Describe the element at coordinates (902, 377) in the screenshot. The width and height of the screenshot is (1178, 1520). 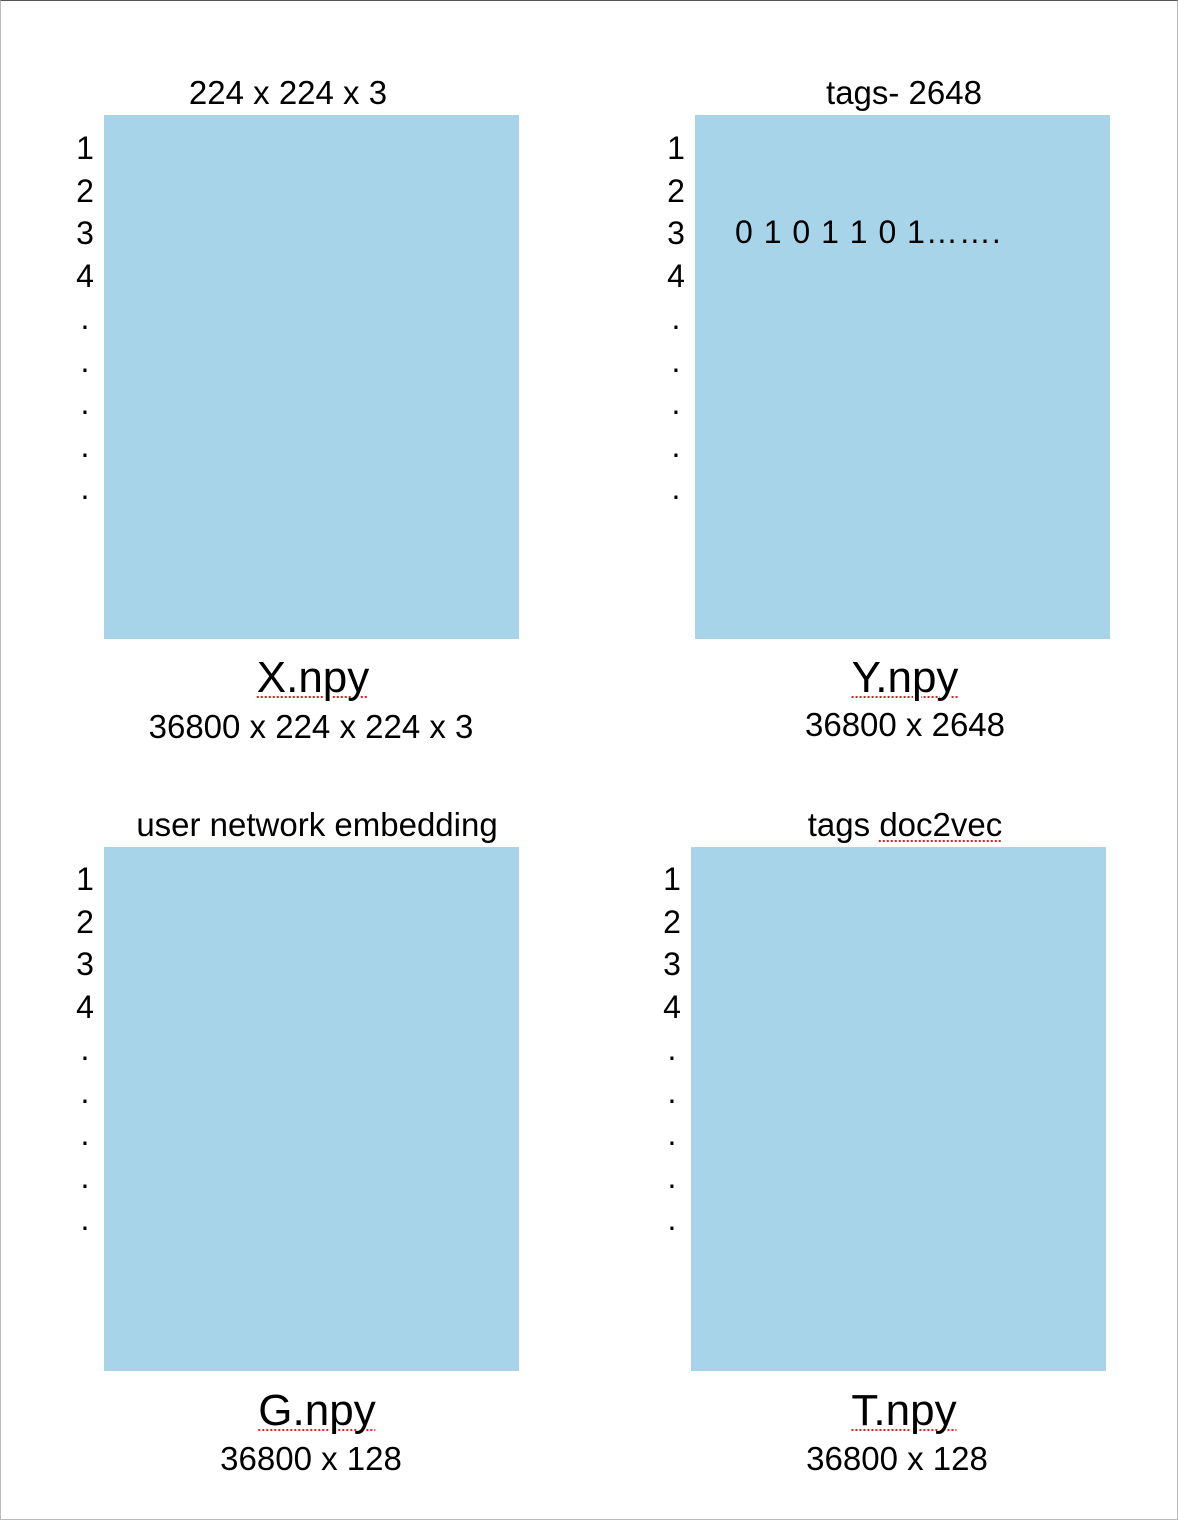
I see `y-matrix-rect` at that location.